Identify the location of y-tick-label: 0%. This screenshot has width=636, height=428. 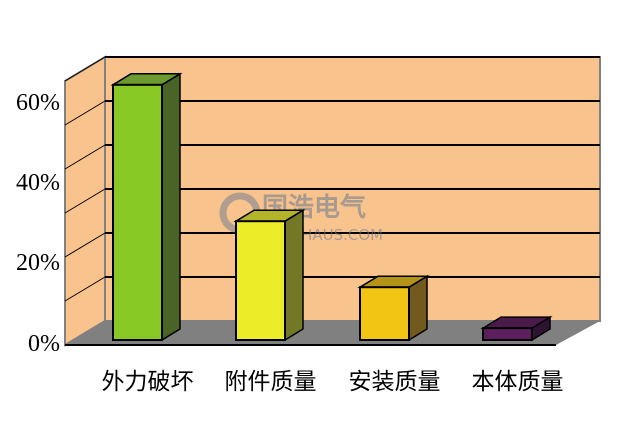
(44, 344).